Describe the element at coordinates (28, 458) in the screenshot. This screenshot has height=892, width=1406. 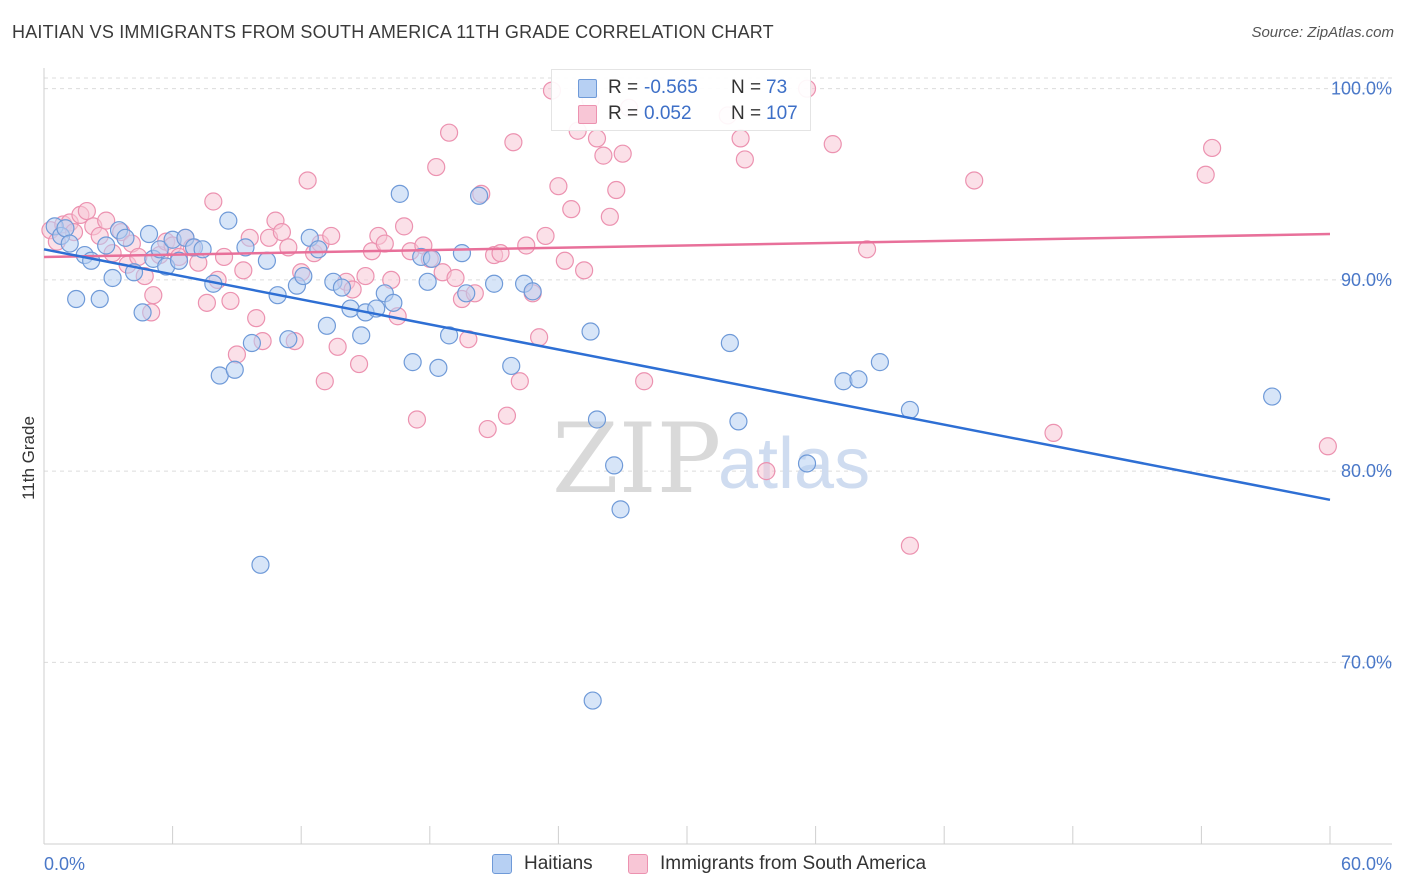
I see `y-axis-title: 11th Grade` at that location.